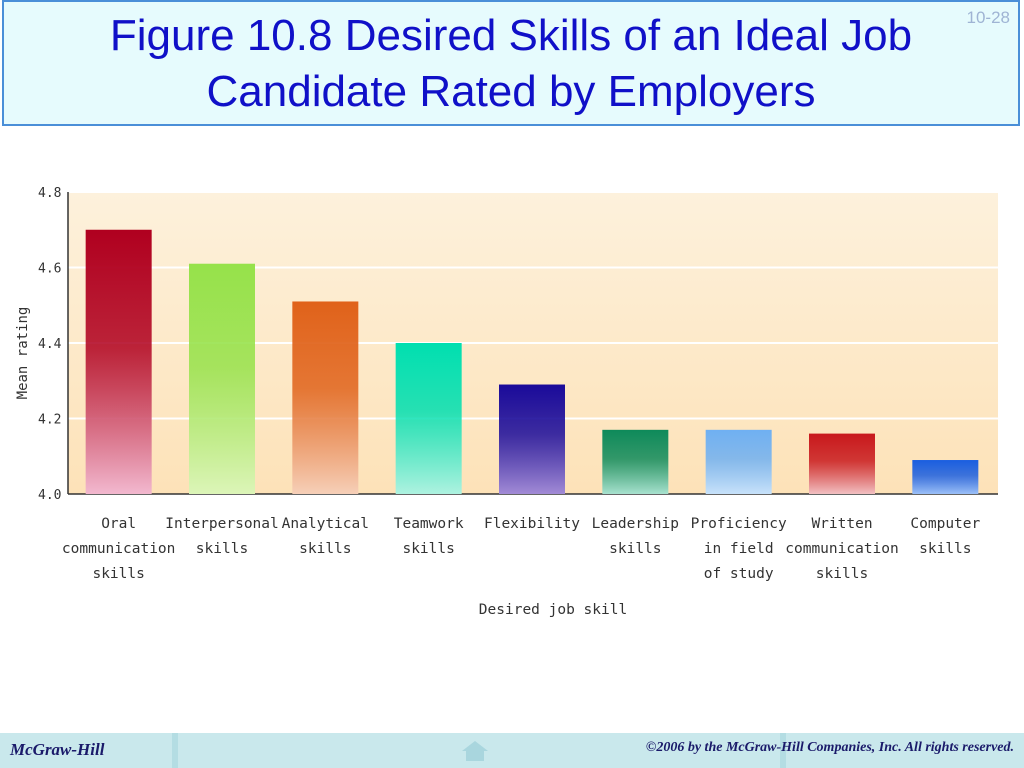  What do you see at coordinates (945, 524) in the screenshot?
I see `x-tick-label: Computer` at bounding box center [945, 524].